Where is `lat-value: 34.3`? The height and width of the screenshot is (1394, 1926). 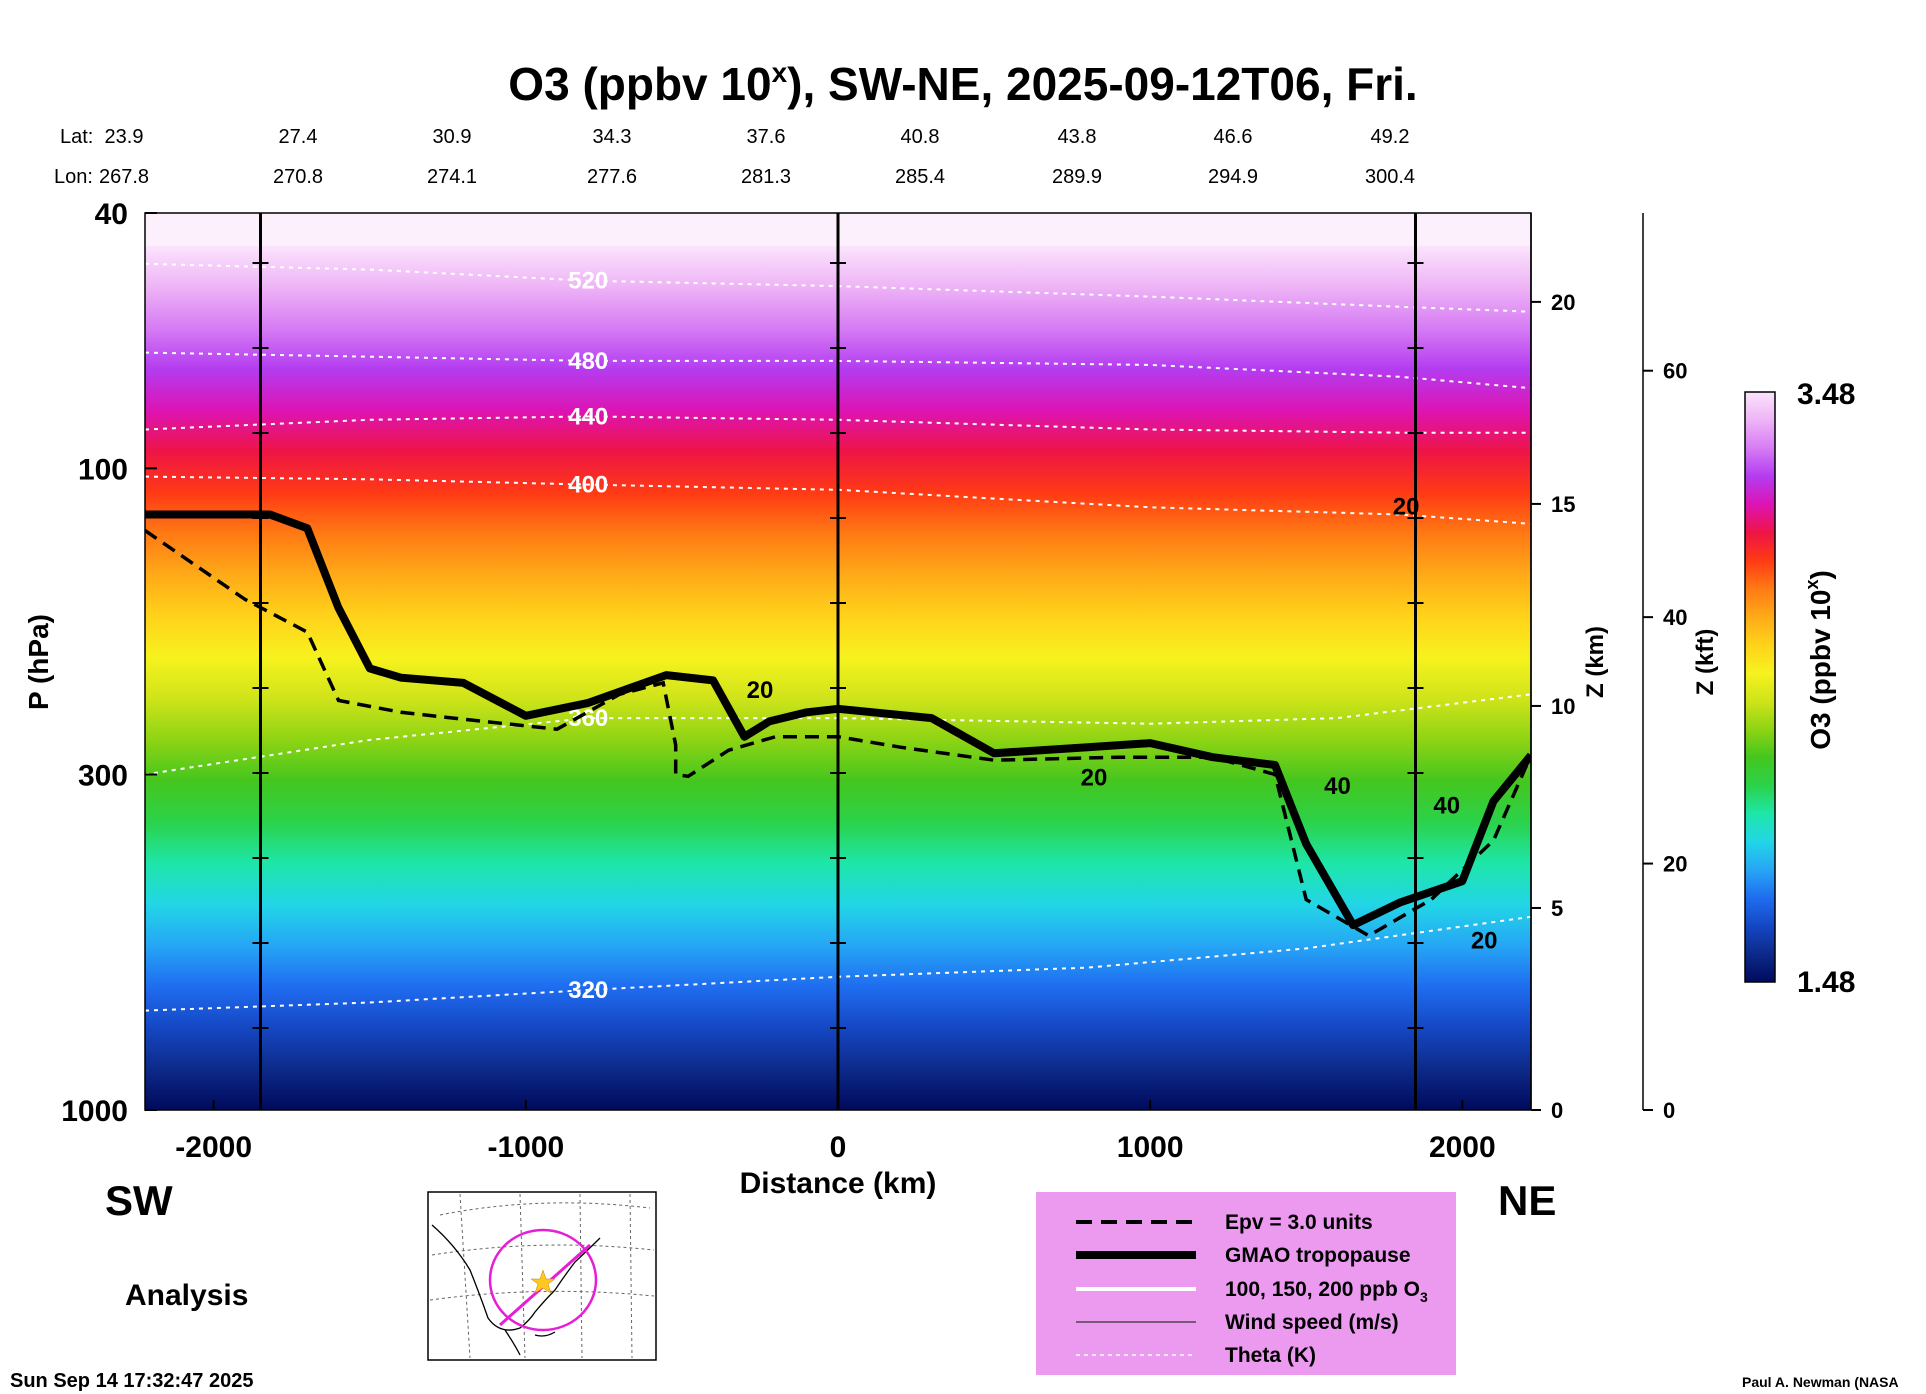 lat-value: 34.3 is located at coordinates (612, 137).